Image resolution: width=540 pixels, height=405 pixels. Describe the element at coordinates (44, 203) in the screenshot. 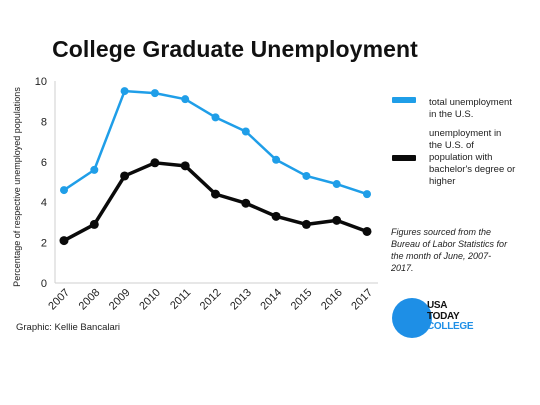

I see `y-tick-label: 4` at that location.